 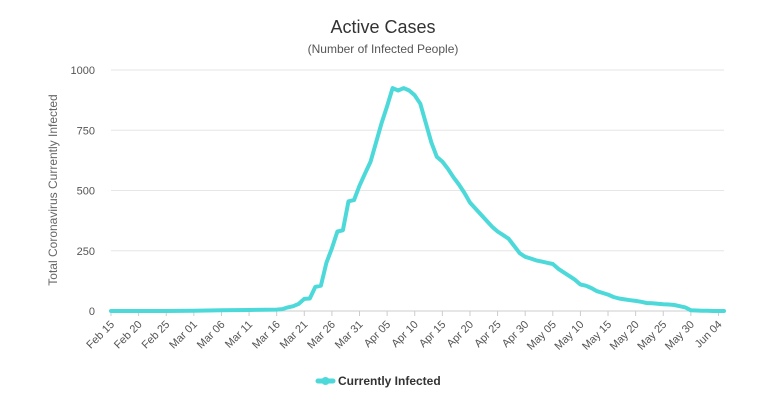 What do you see at coordinates (183, 335) in the screenshot?
I see `x-tick-label: Mar 01` at bounding box center [183, 335].